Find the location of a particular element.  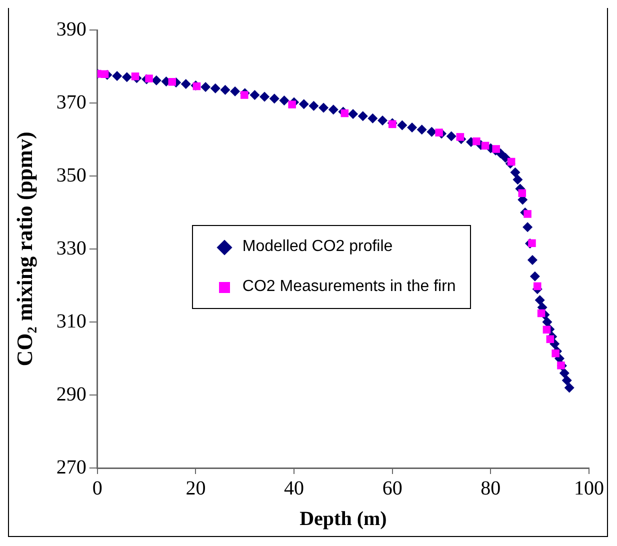

y-axis-title: CO₂ mixing ratio (ppmv) is located at coordinates (24, 249).